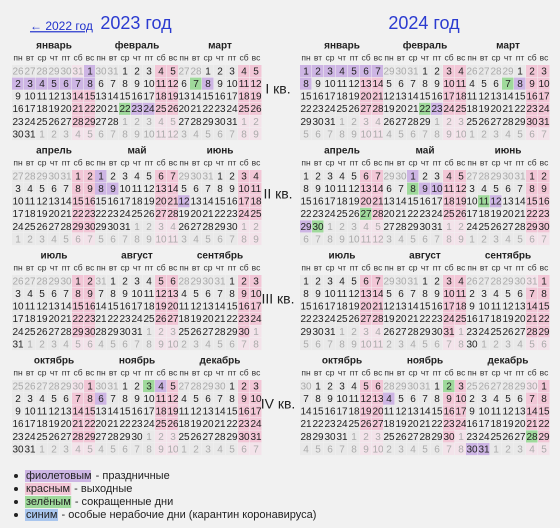 The width and height of the screenshot is (560, 528). What do you see at coordinates (61, 26) in the screenshot?
I see `prev-year-link: ← 2022 год` at bounding box center [61, 26].